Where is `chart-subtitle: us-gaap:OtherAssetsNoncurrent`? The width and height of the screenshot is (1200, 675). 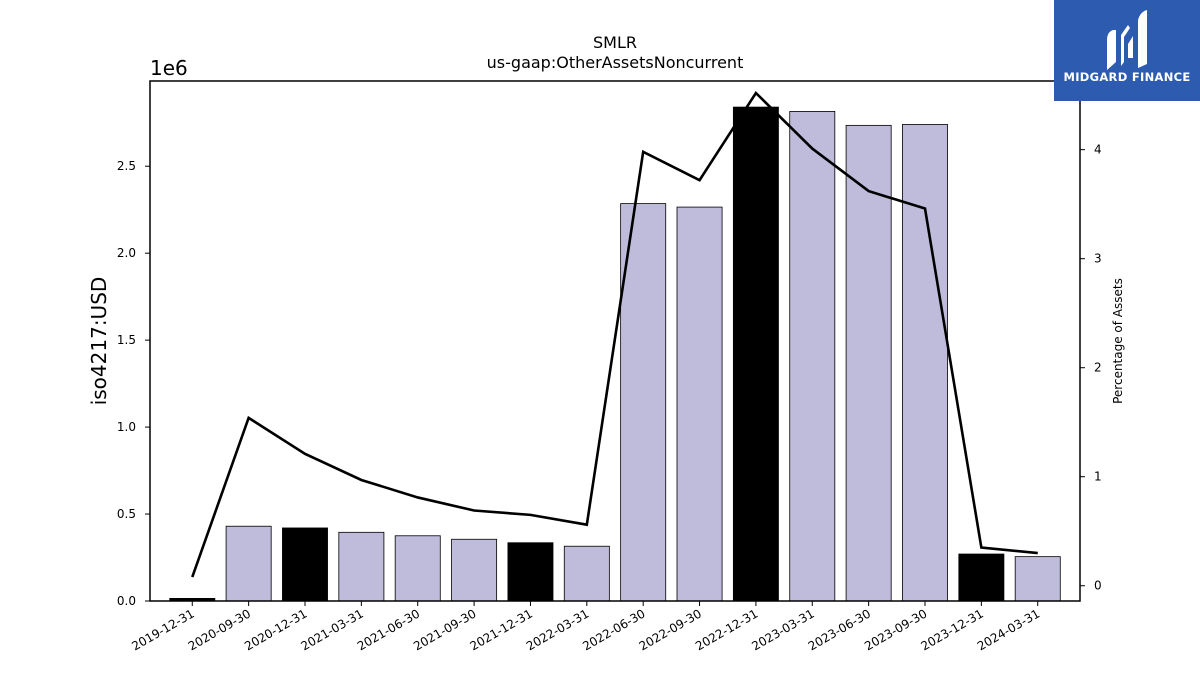 chart-subtitle: us-gaap:OtherAssetsNoncurrent is located at coordinates (615, 62).